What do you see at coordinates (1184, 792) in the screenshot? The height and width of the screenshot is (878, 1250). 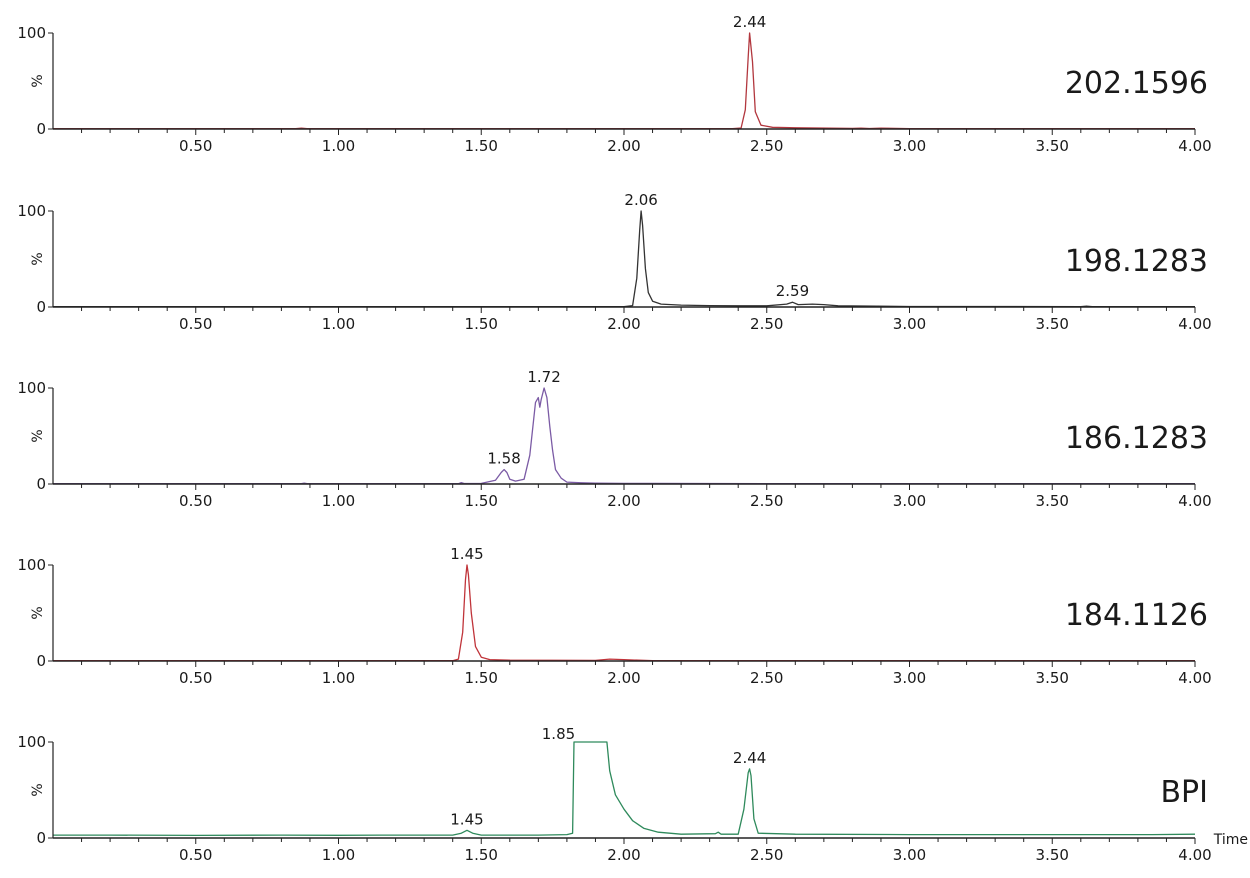 I see `trace-name-label: BPI` at bounding box center [1184, 792].